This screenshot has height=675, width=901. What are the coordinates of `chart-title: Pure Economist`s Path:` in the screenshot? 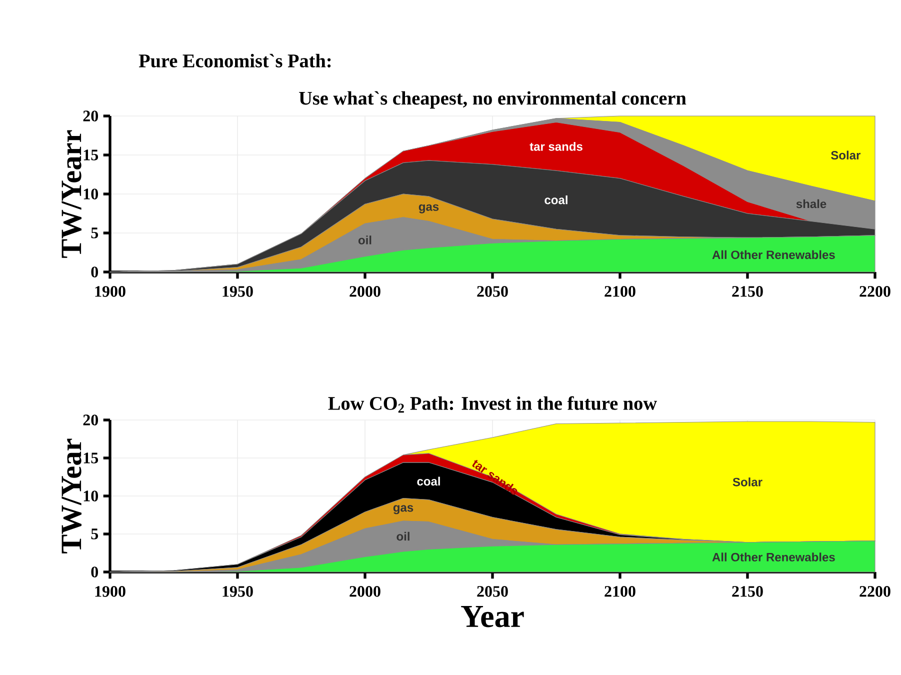 It's located at (234, 61).